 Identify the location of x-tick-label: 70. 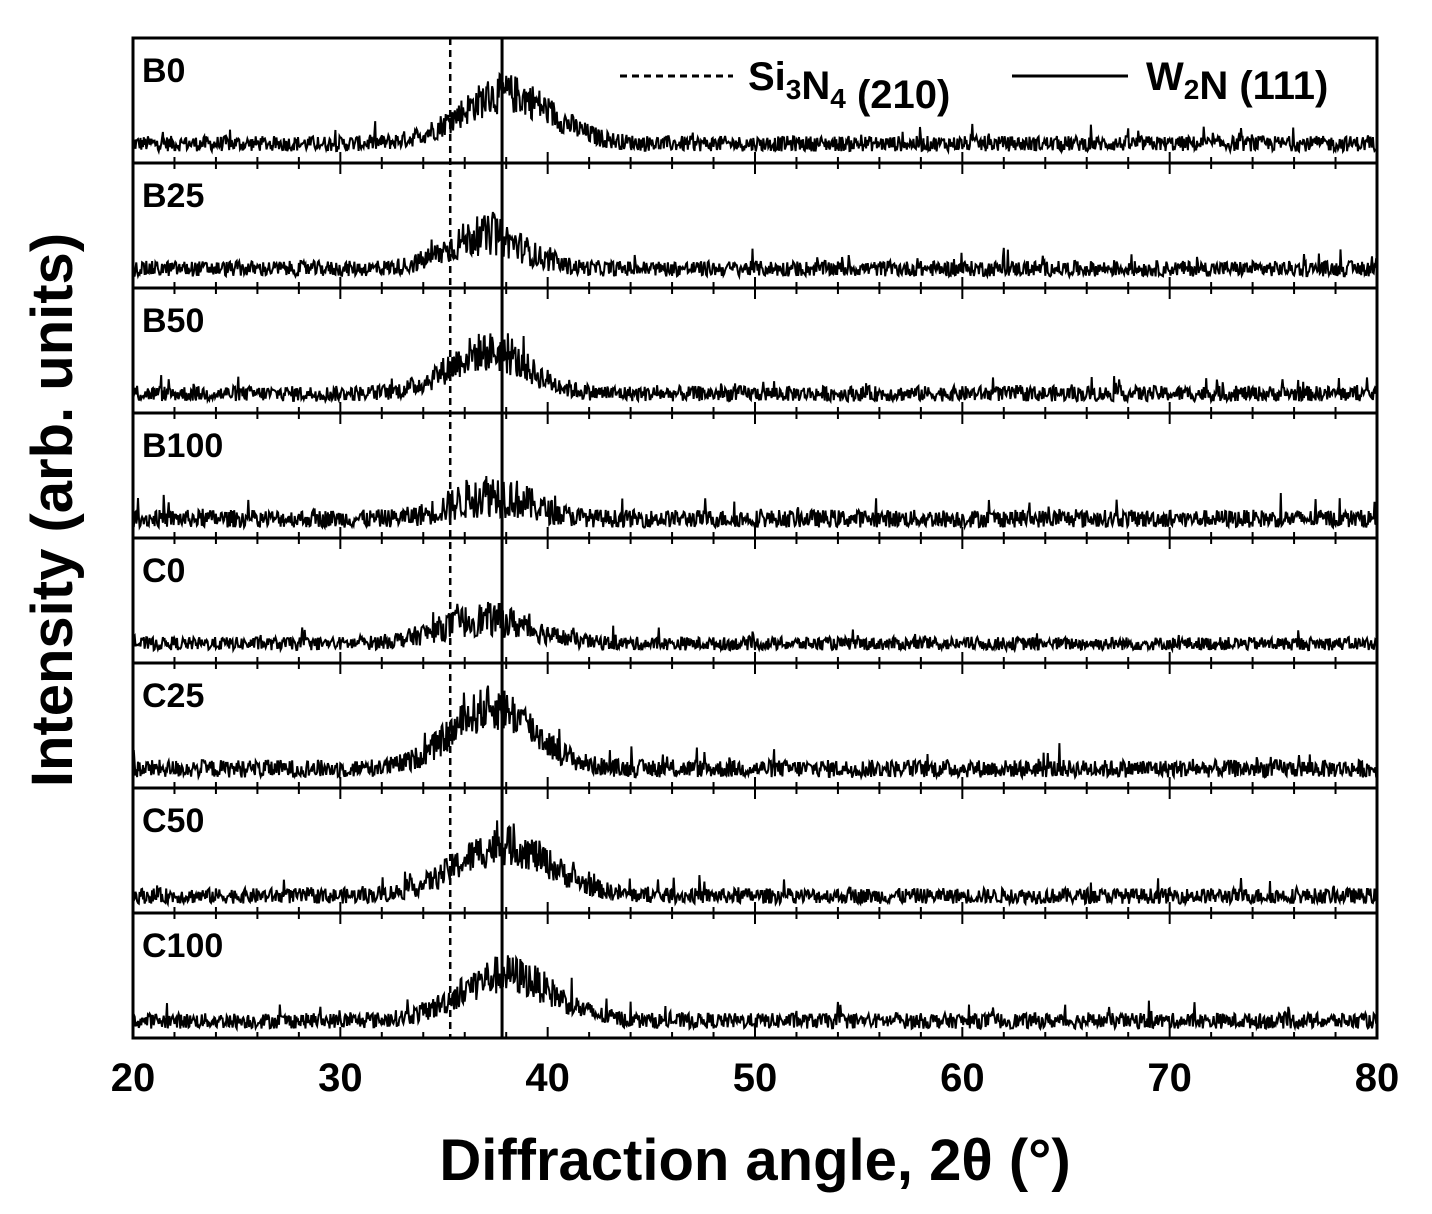
(1169, 1078).